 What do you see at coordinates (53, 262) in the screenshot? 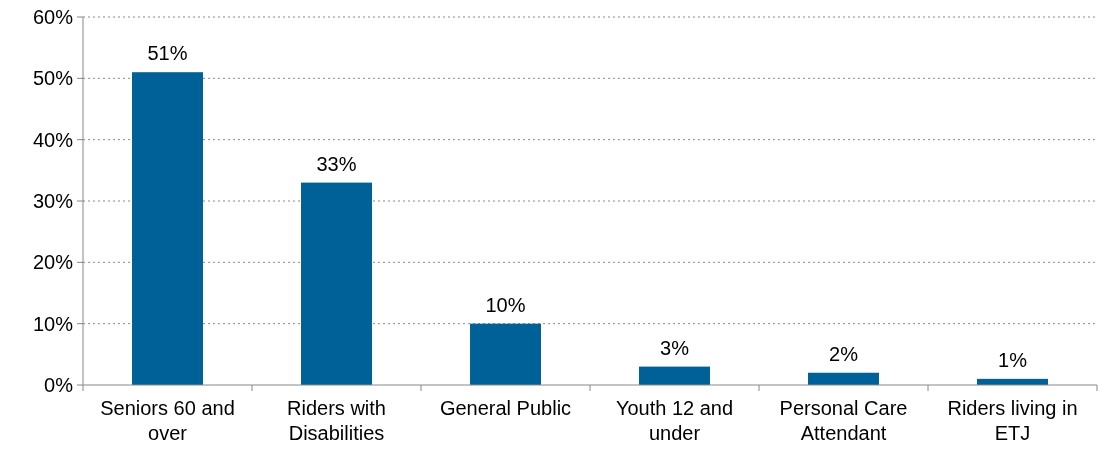
I see `y-tick-label: 20%` at bounding box center [53, 262].